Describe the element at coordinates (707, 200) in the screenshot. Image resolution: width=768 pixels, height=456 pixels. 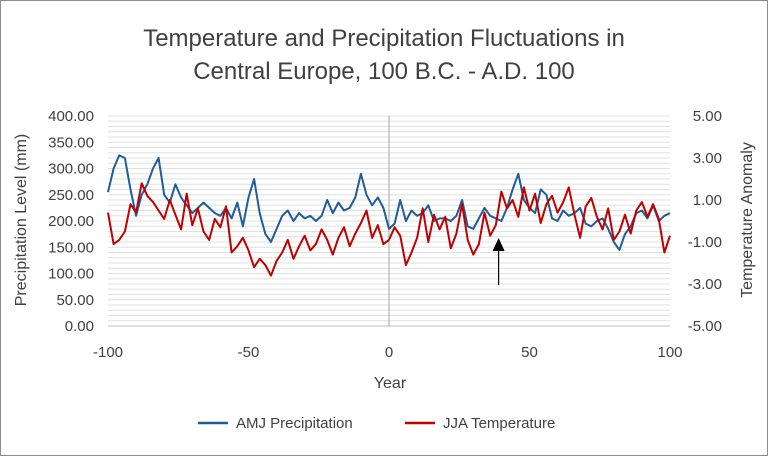
I see `y-right-tick-label: 1.00` at that location.